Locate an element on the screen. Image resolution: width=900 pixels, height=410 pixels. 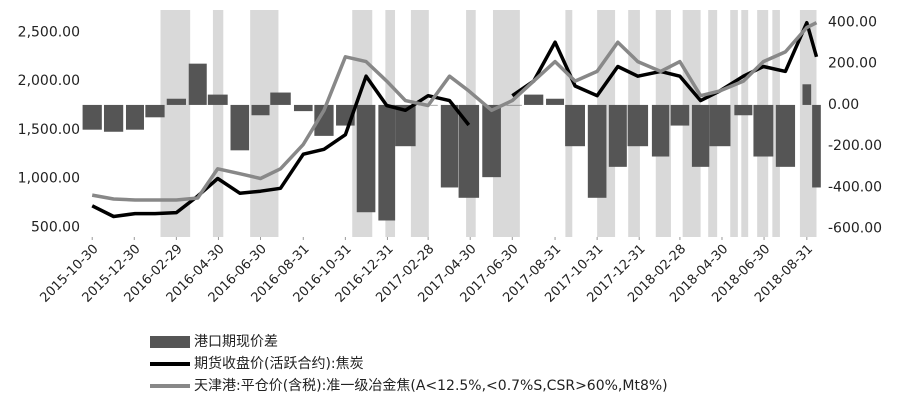
y2-tick-label: -400.00 is located at coordinates (855, 187).